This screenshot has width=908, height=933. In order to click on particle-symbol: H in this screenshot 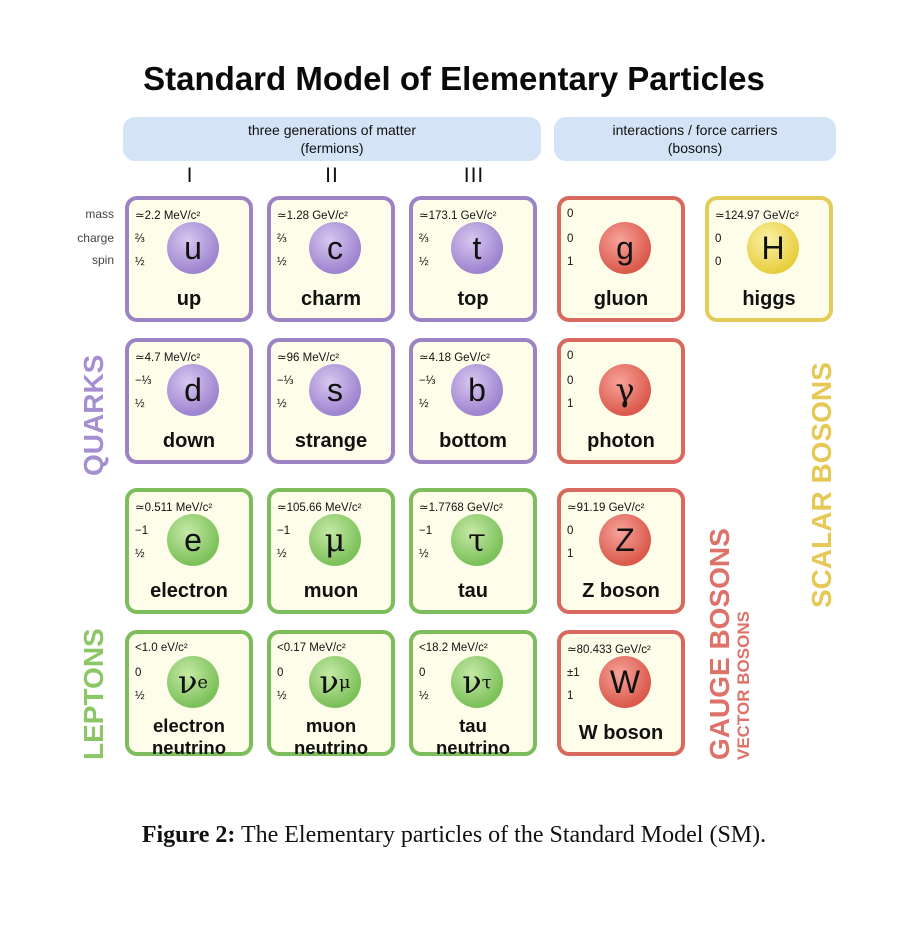, I will do `click(773, 248)`.